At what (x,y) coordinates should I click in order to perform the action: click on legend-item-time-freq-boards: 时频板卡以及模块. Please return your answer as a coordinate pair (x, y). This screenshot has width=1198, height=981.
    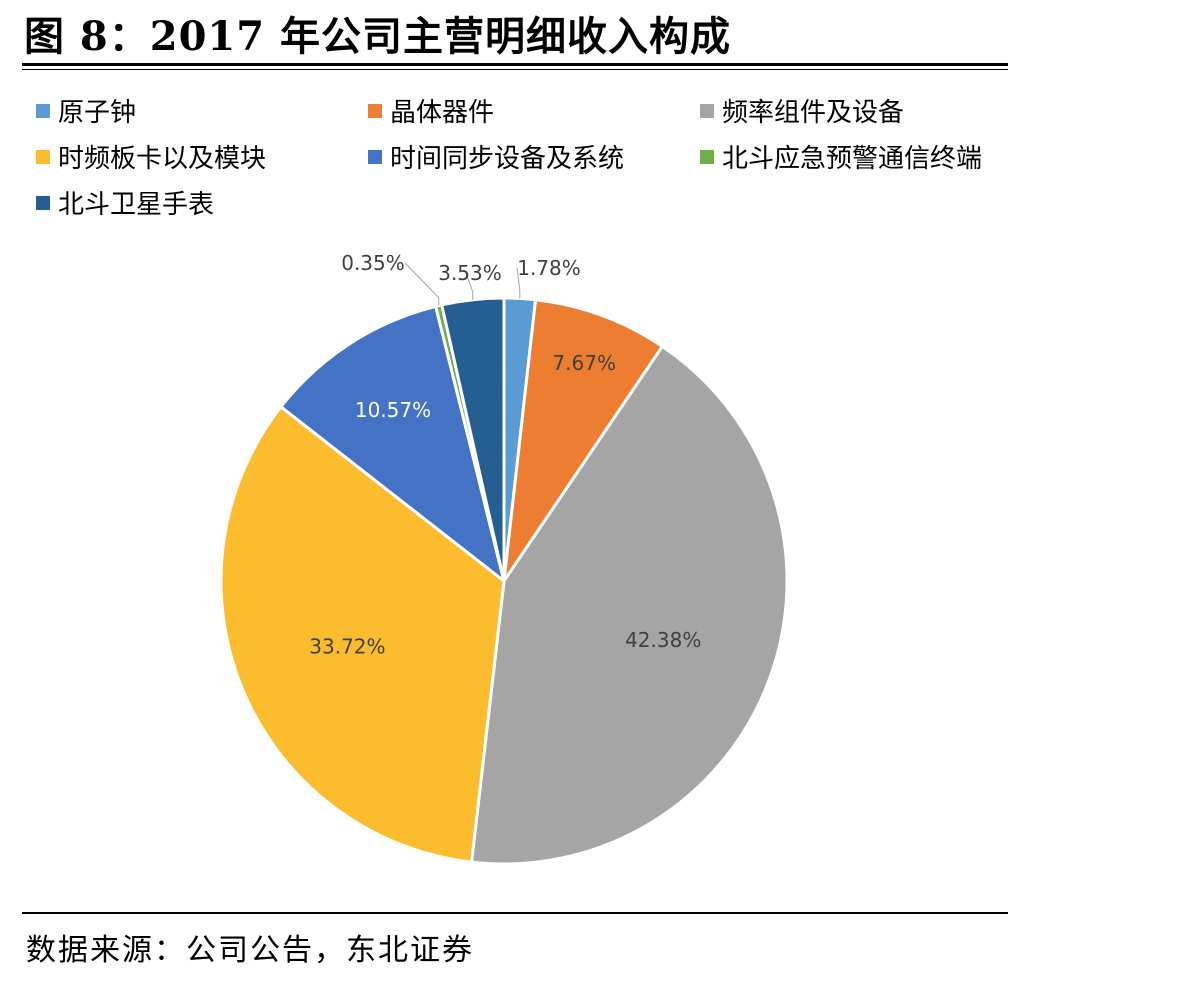
    Looking at the image, I should click on (151, 156).